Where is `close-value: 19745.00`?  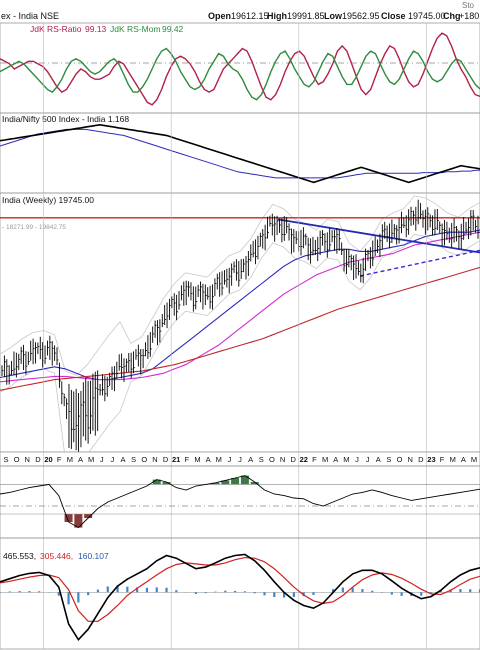 close-value: 19745.00 is located at coordinates (427, 16).